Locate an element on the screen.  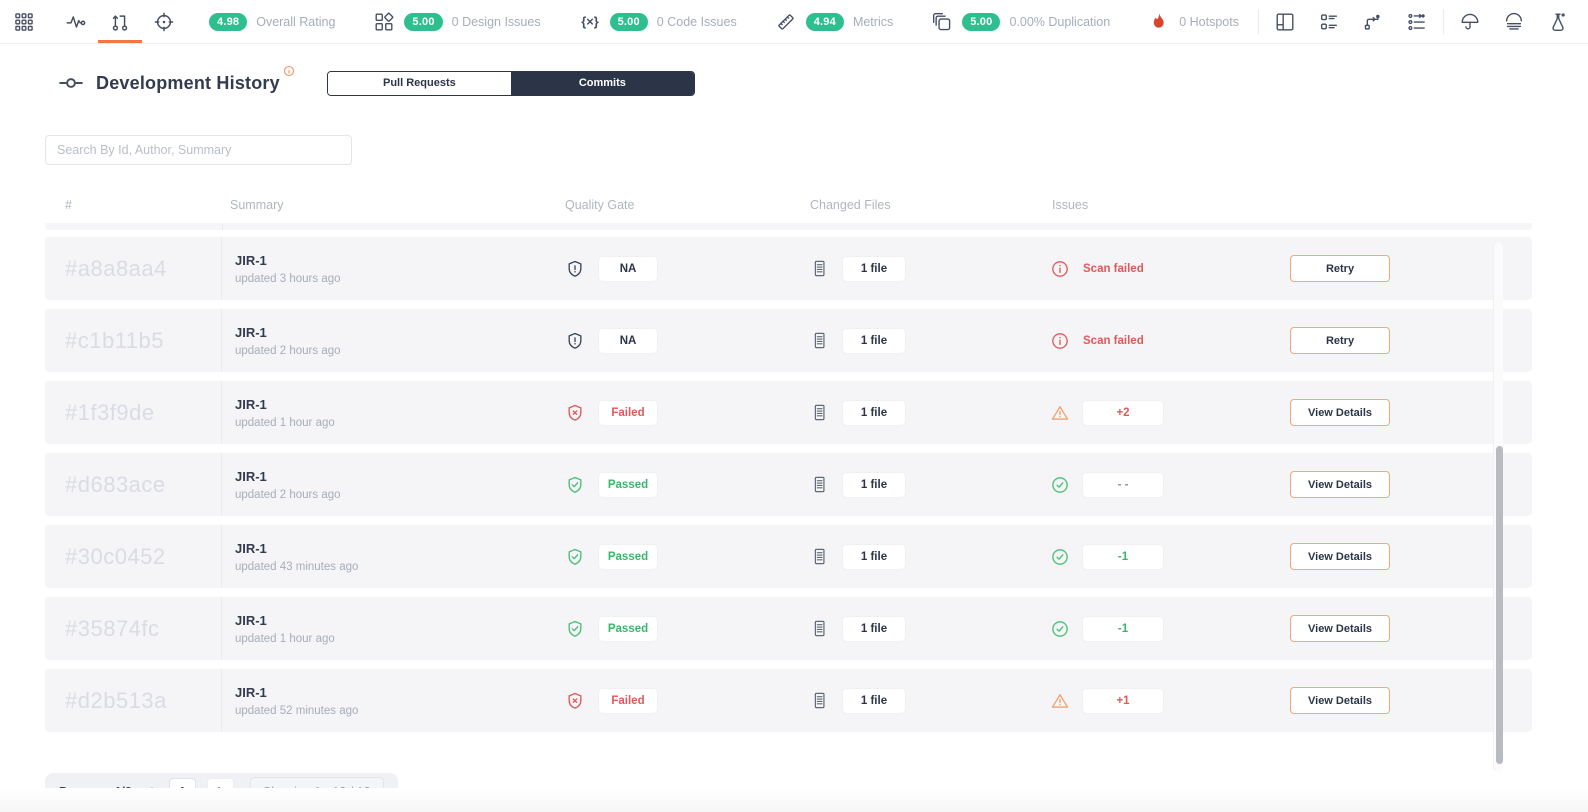
code-issues-metric: 5.00 0 Code Issues is located at coordinates (658, 21).